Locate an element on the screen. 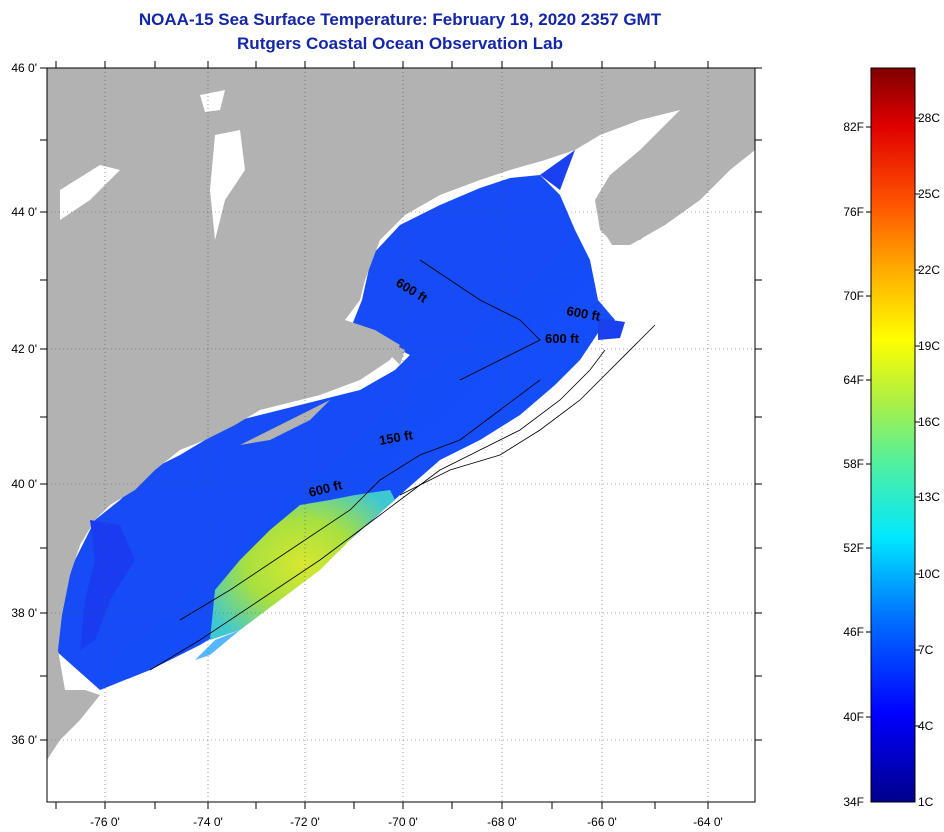  lat-label: 36 0' is located at coordinates (24, 740).